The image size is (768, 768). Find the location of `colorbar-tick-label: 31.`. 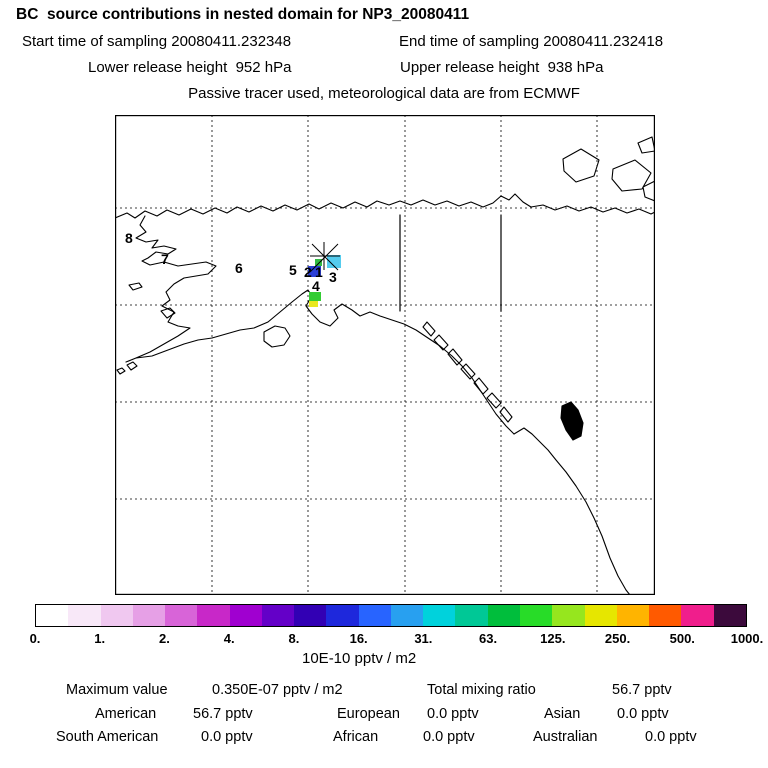

colorbar-tick-label: 31. is located at coordinates (423, 638).